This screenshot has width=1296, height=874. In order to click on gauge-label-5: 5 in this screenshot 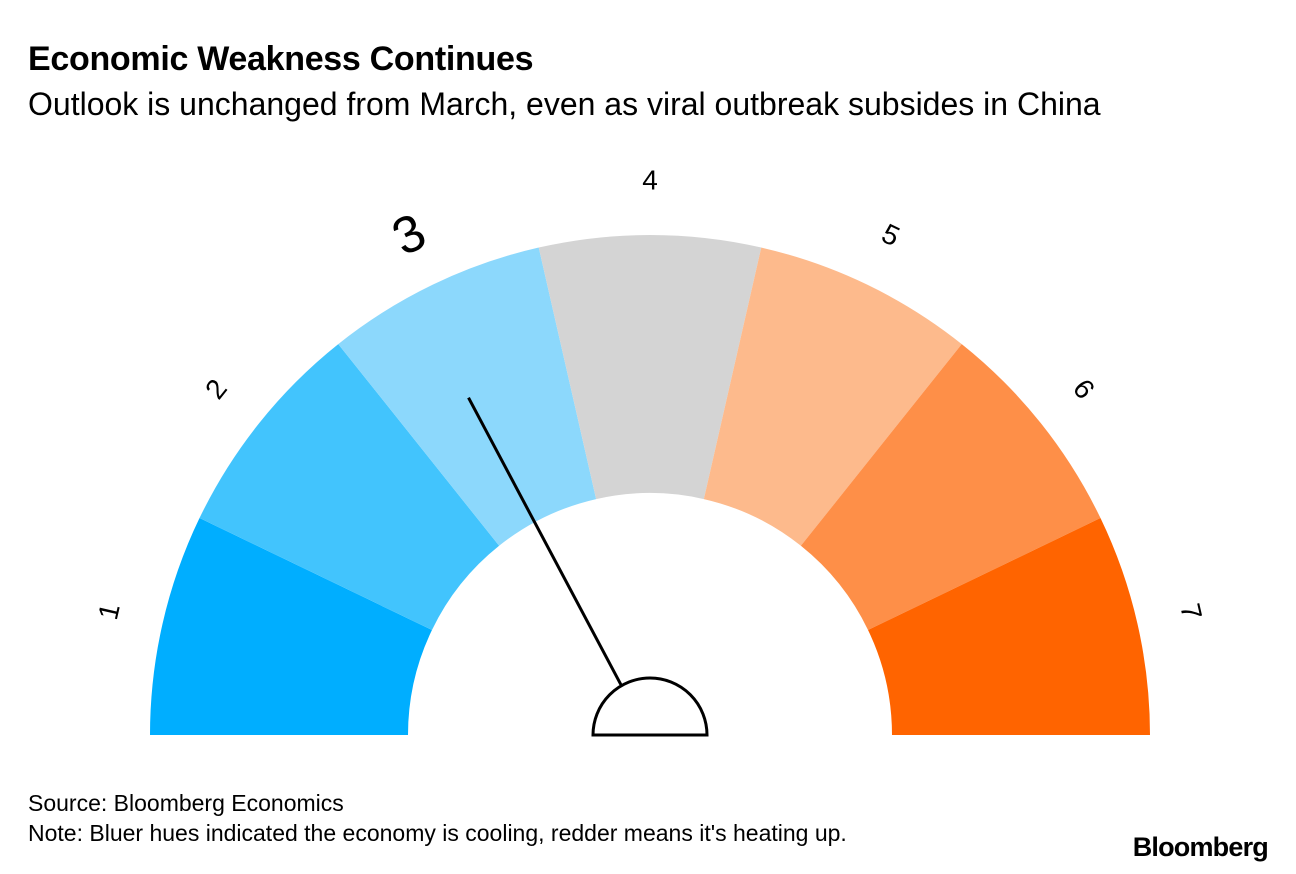, I will do `click(890, 235)`.